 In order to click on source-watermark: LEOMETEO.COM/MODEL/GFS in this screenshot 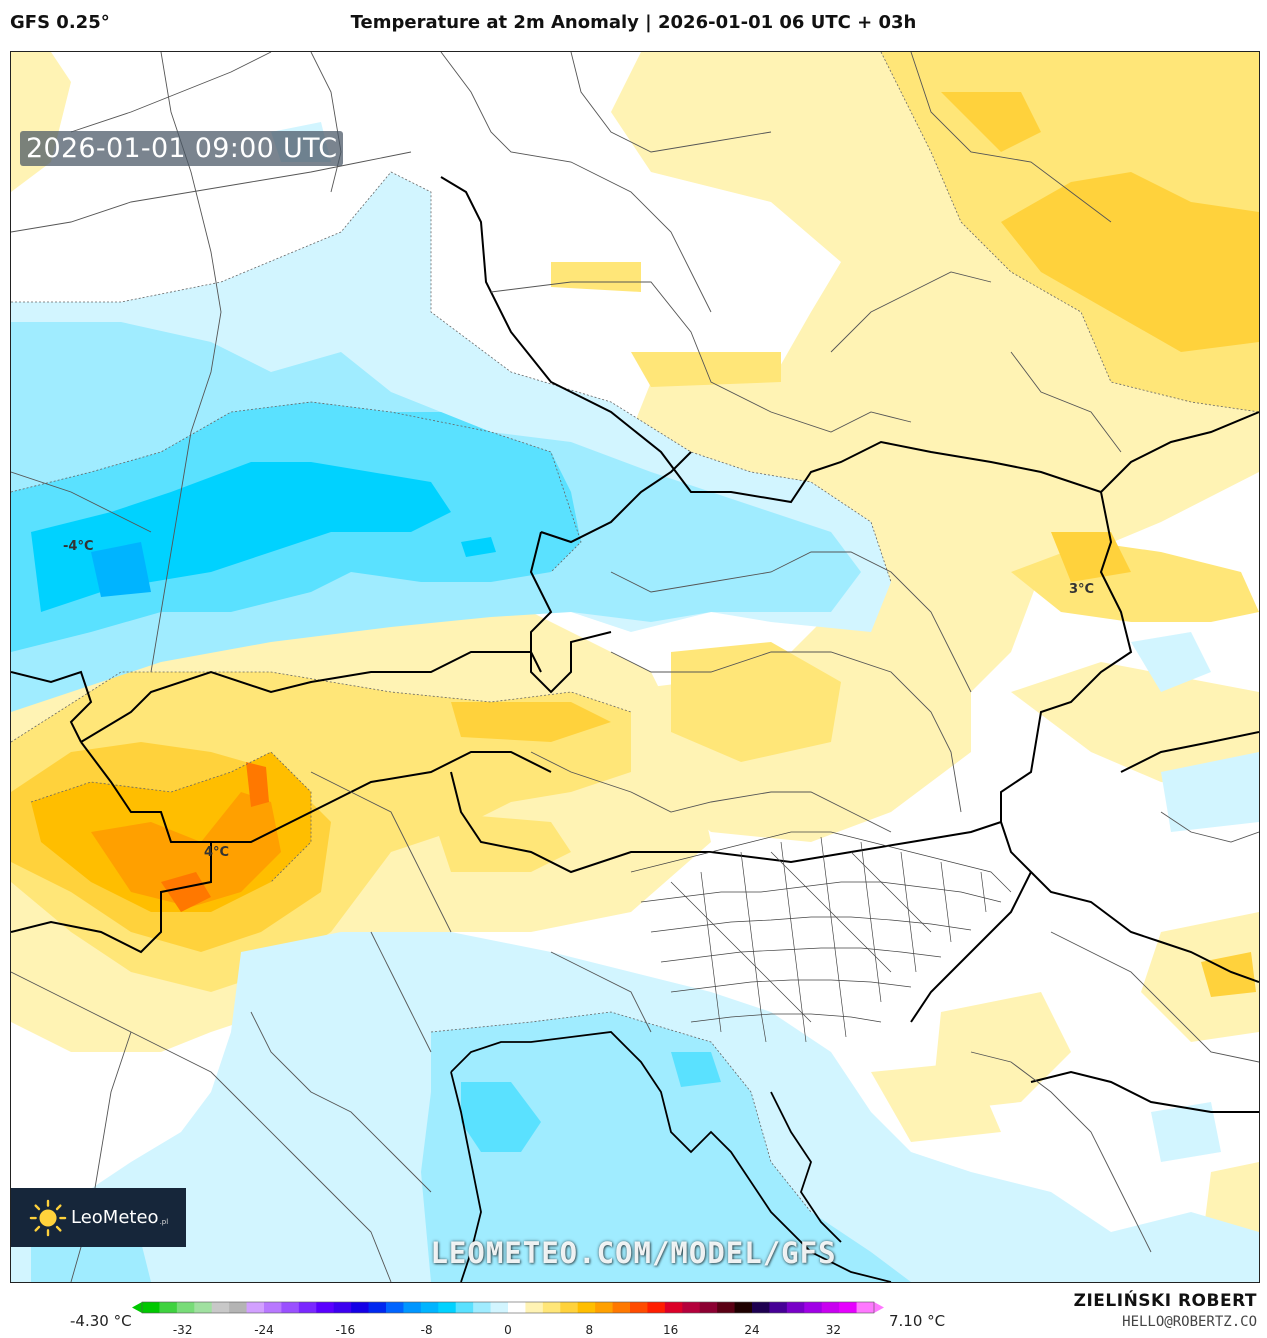, I will do `click(633, 1253)`.